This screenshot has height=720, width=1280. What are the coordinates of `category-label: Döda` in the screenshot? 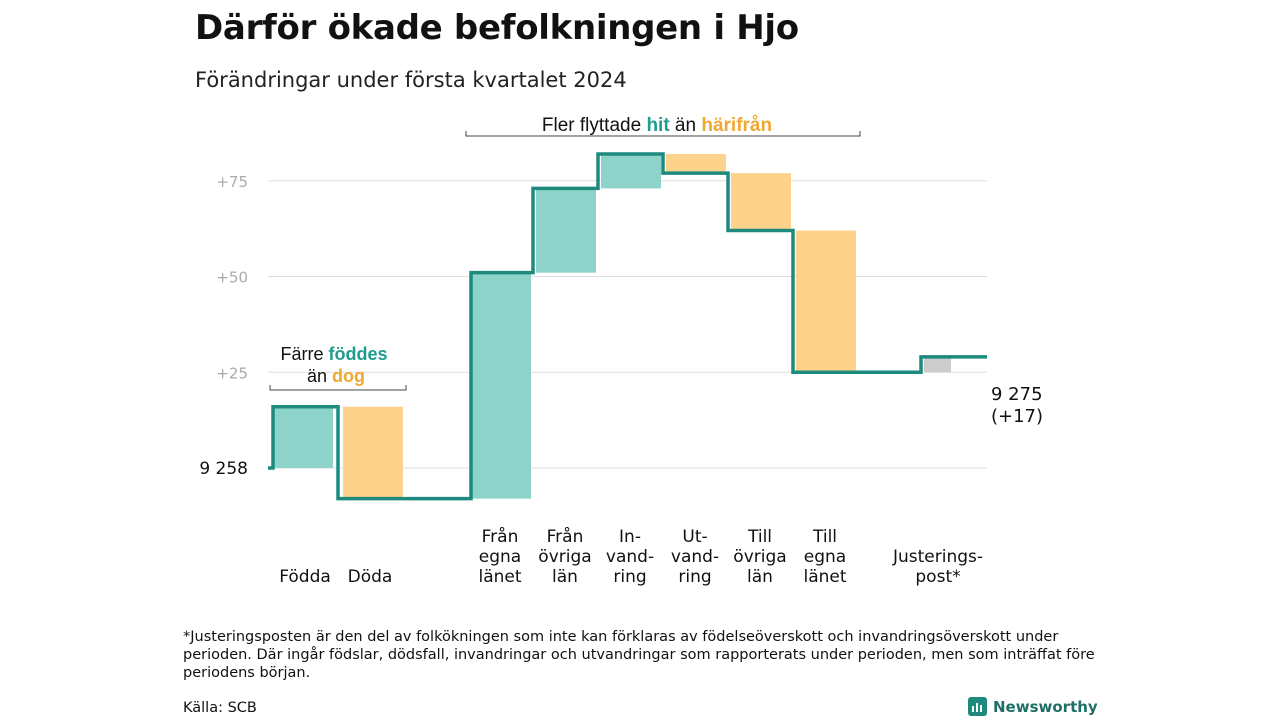 It's located at (370, 577).